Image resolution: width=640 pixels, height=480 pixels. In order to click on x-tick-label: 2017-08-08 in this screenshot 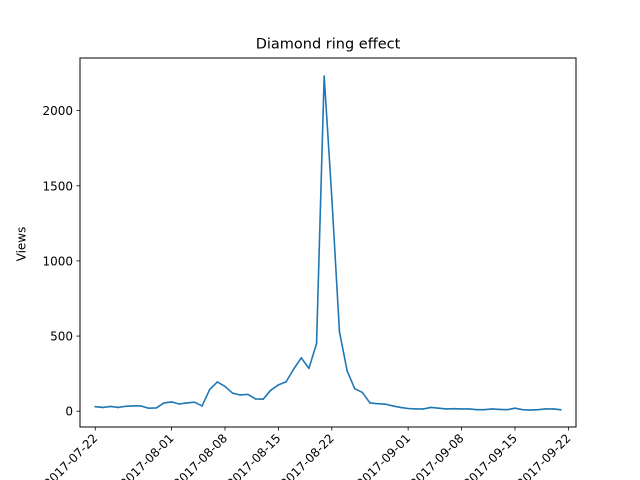, I will do `click(200, 455)`.